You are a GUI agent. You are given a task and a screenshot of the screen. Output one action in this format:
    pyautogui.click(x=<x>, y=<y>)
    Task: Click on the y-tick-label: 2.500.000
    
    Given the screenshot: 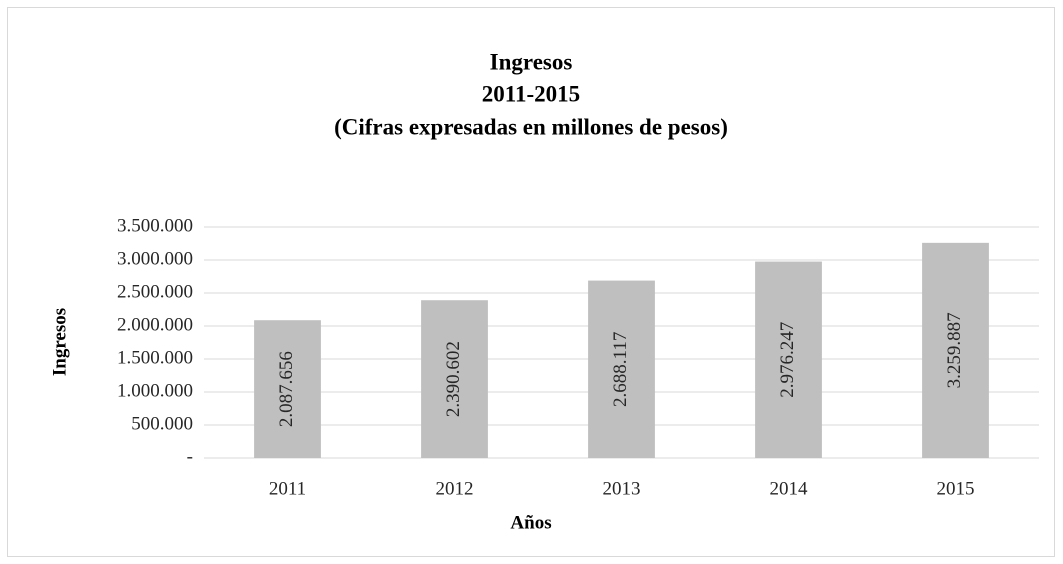 What is the action you would take?
    pyautogui.click(x=155, y=291)
    